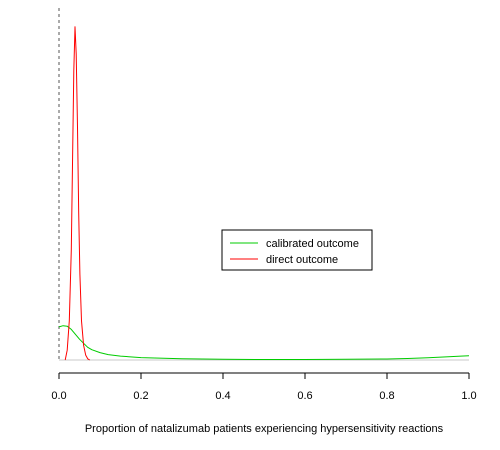 Image resolution: width=500 pixels, height=450 pixels. I want to click on x-tick-label: 1.0, so click(468, 396).